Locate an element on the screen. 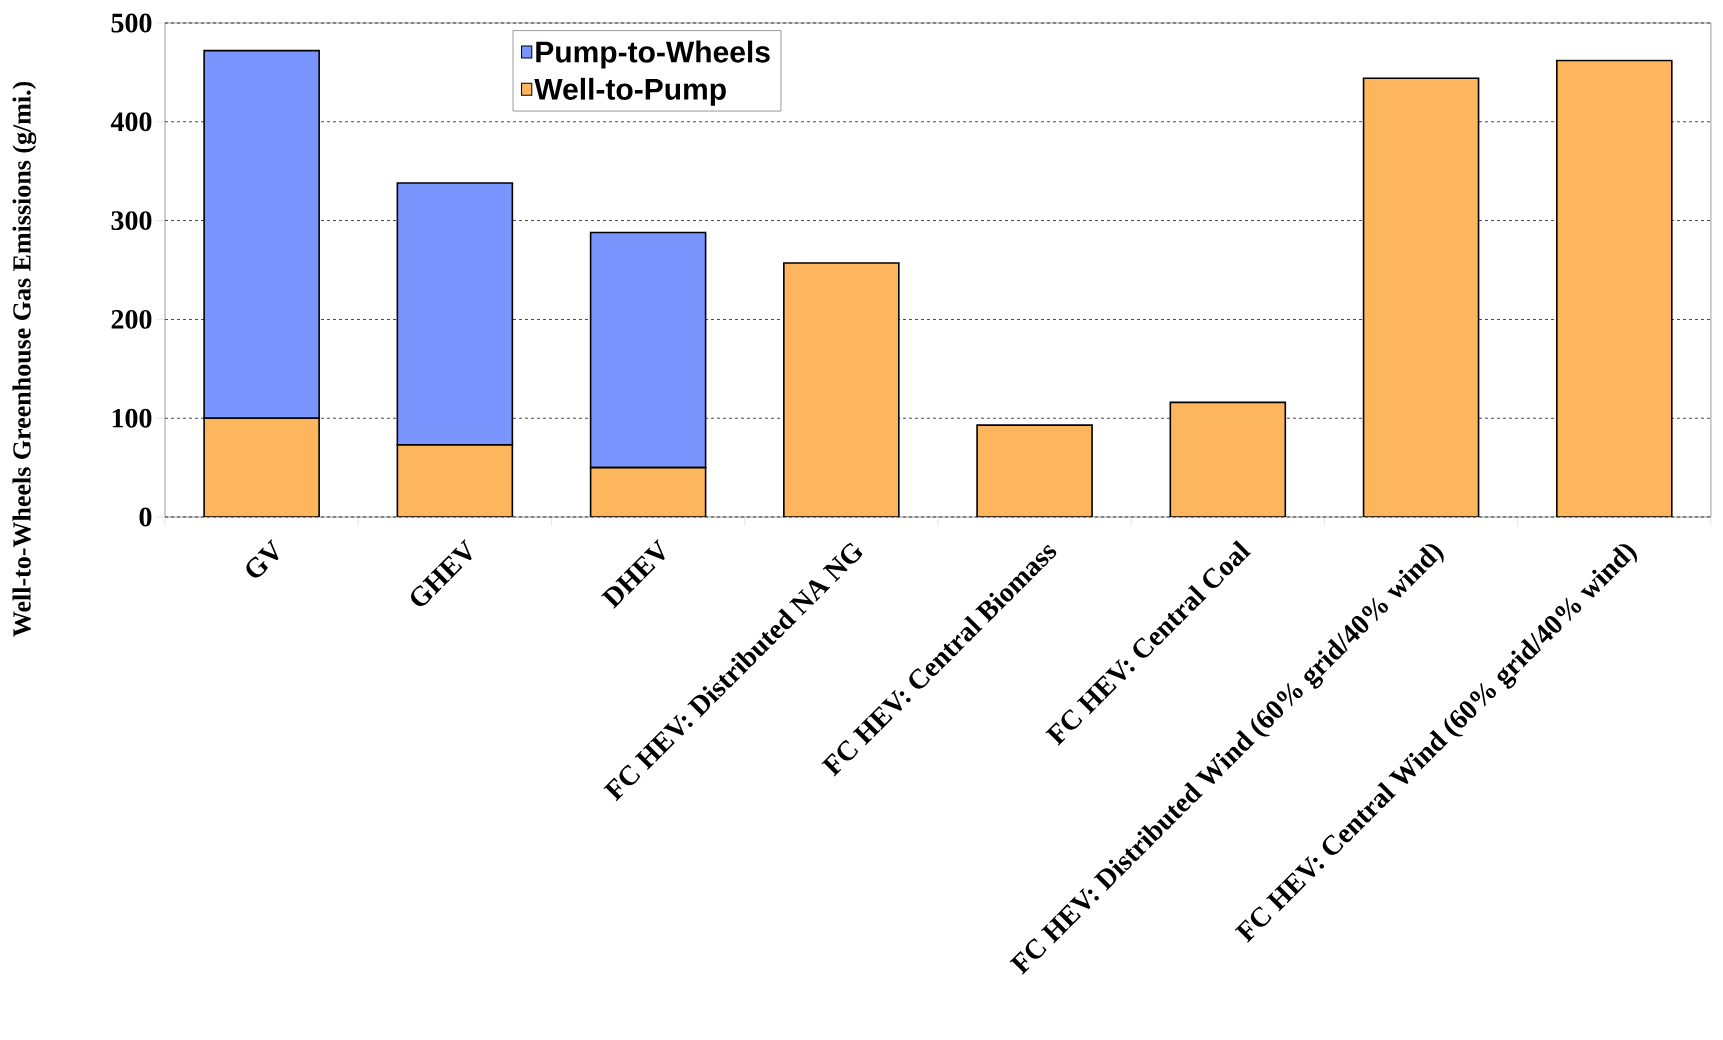  y-axis-title: Well-to-Wheels Greenhouse Gas Emissions (g/mi.) is located at coordinates (24, 359).